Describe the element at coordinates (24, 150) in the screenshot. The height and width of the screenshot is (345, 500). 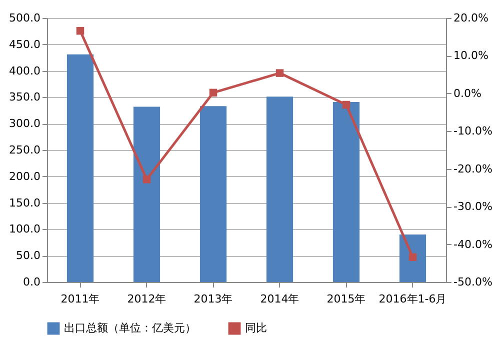
I see `y-tick-label: 250.0` at that location.